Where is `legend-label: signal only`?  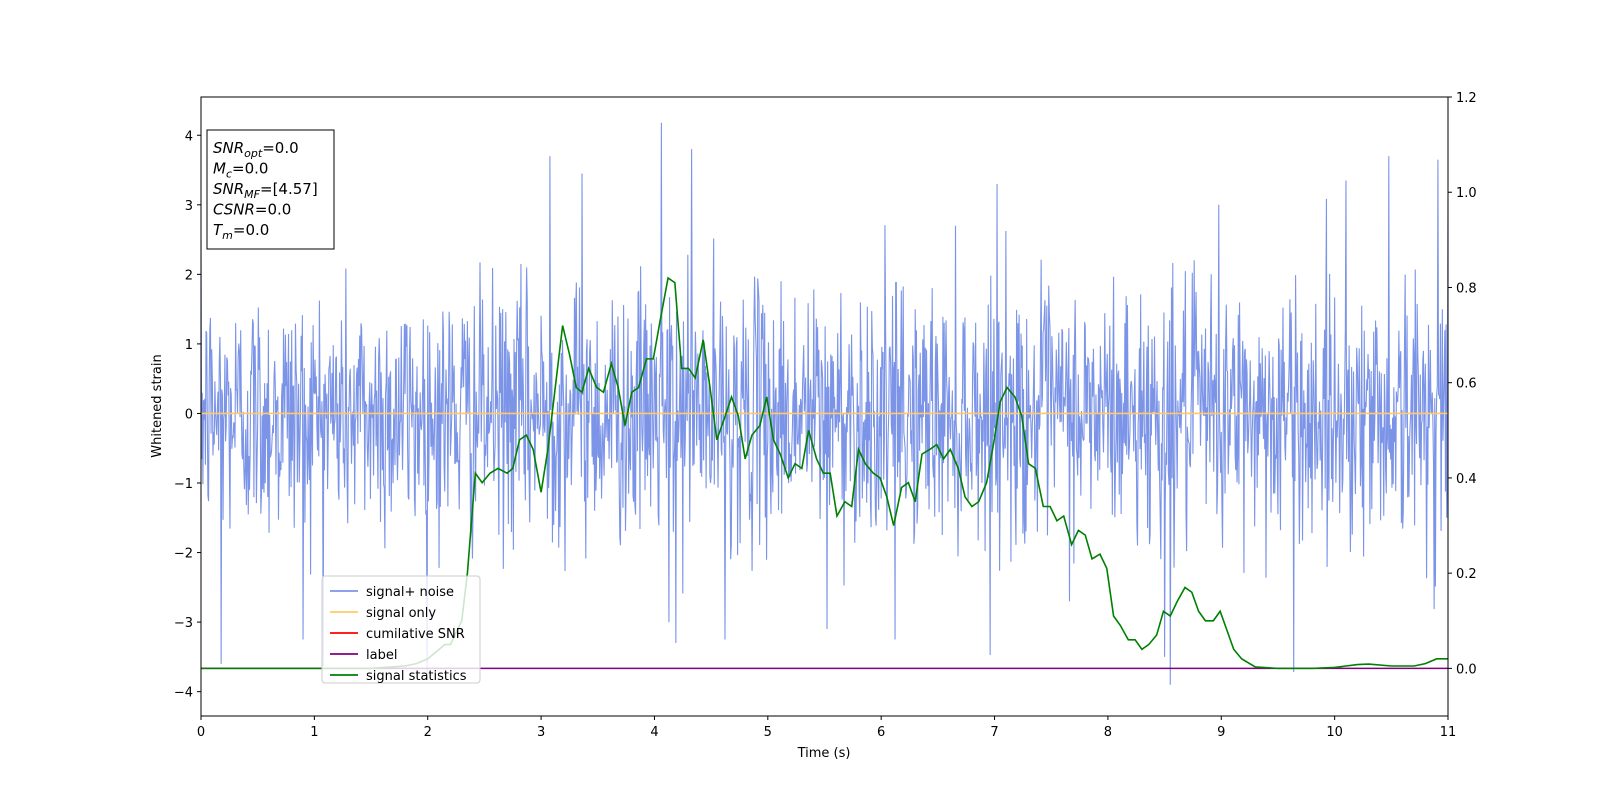 legend-label: signal only is located at coordinates (401, 613).